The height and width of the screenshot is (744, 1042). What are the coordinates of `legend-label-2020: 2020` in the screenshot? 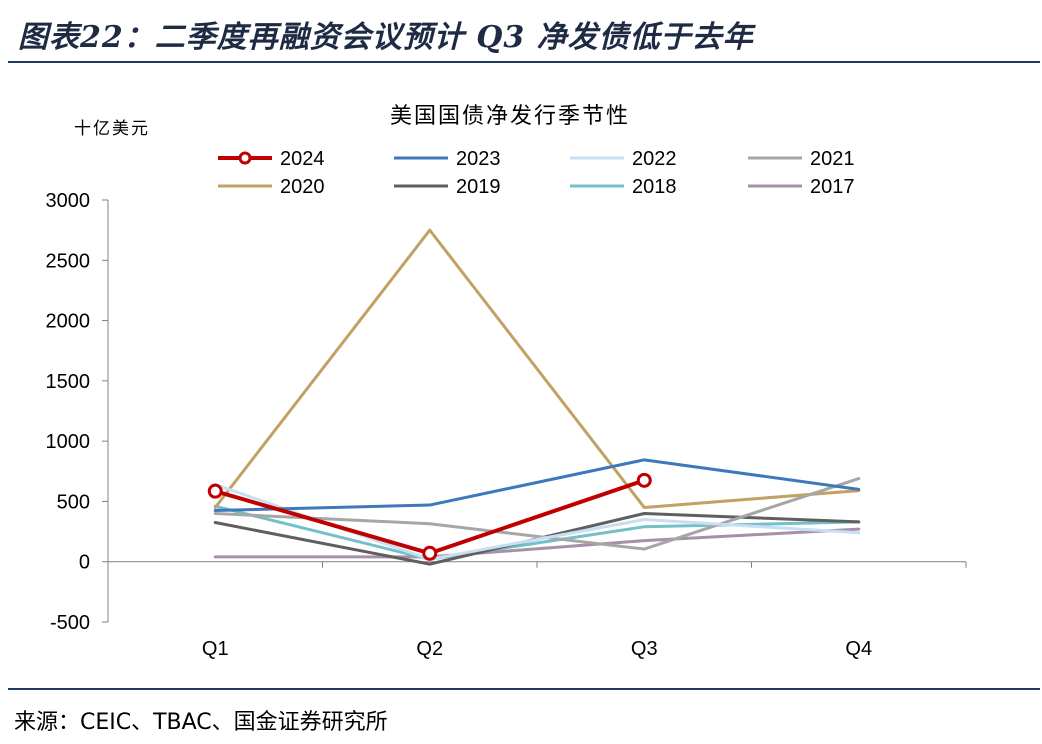 It's located at (302, 187).